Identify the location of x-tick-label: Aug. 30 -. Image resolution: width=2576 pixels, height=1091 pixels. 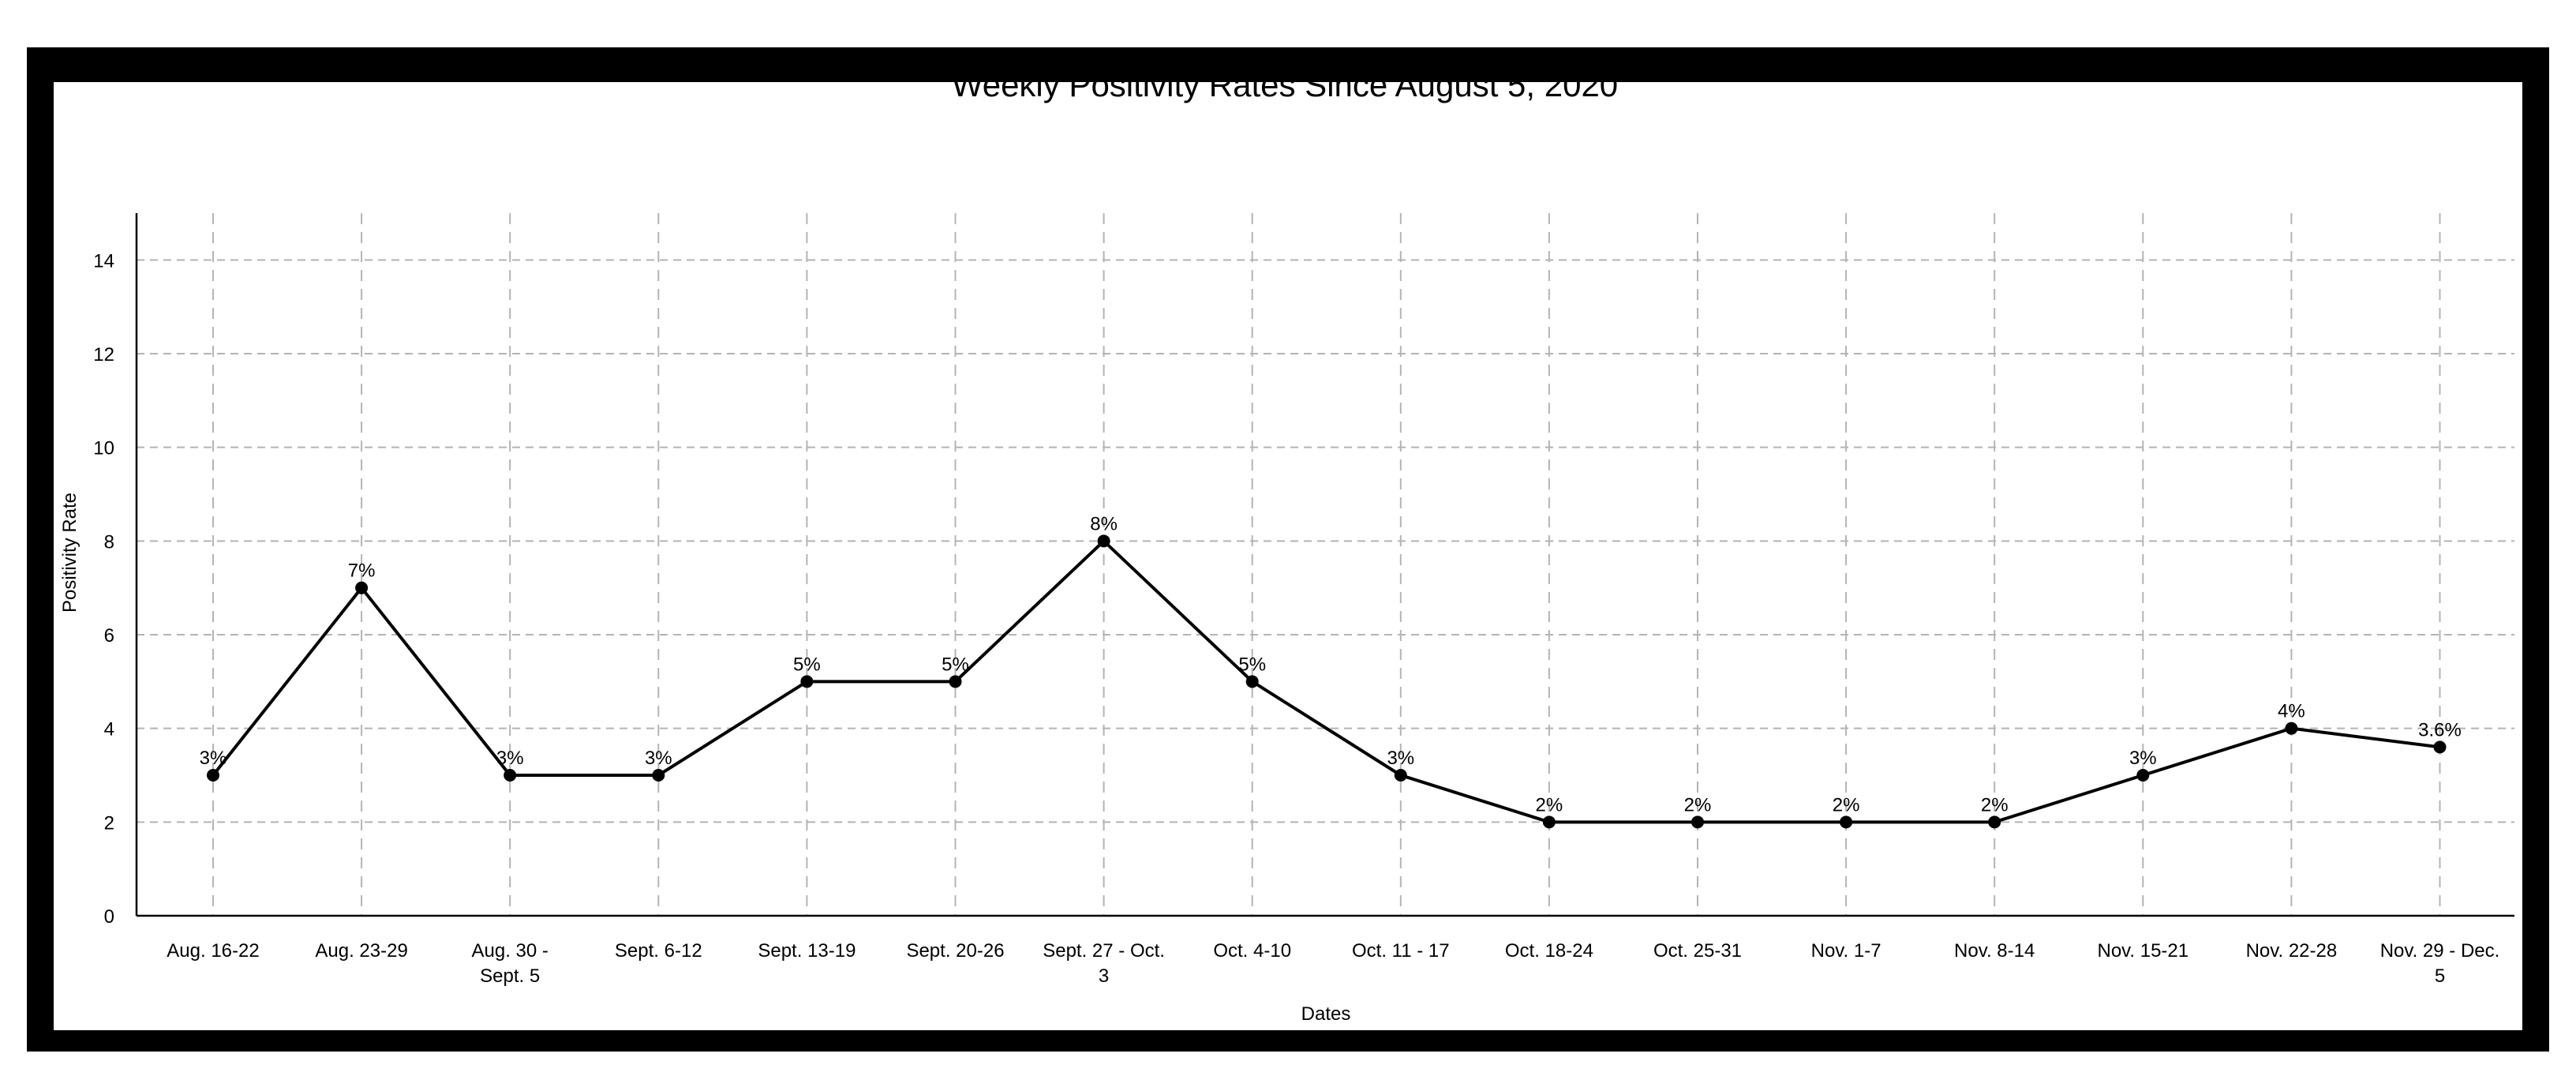
(509, 951).